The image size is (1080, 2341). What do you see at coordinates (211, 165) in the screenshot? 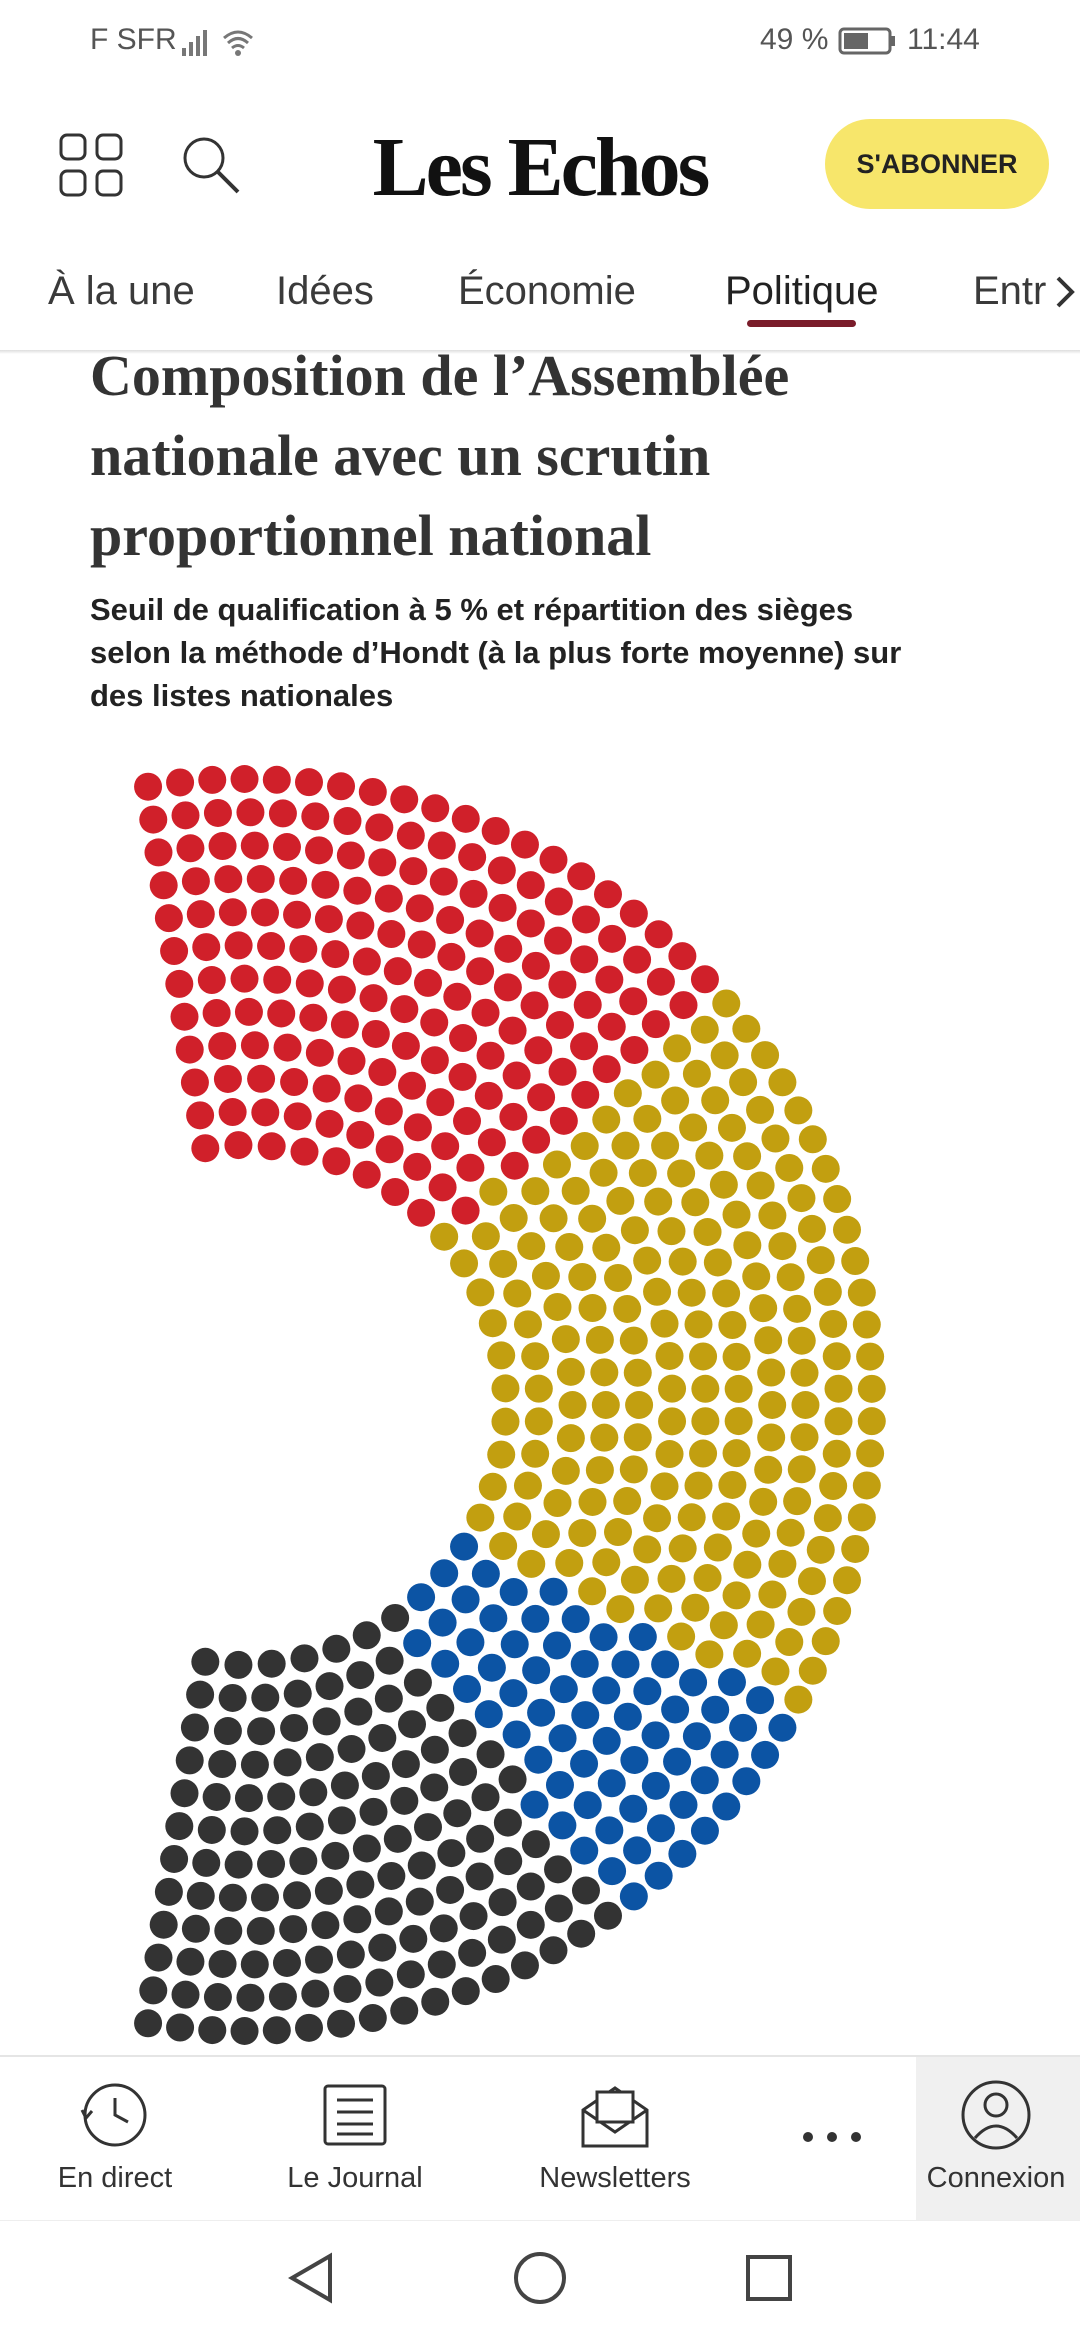
I see `search-icon` at bounding box center [211, 165].